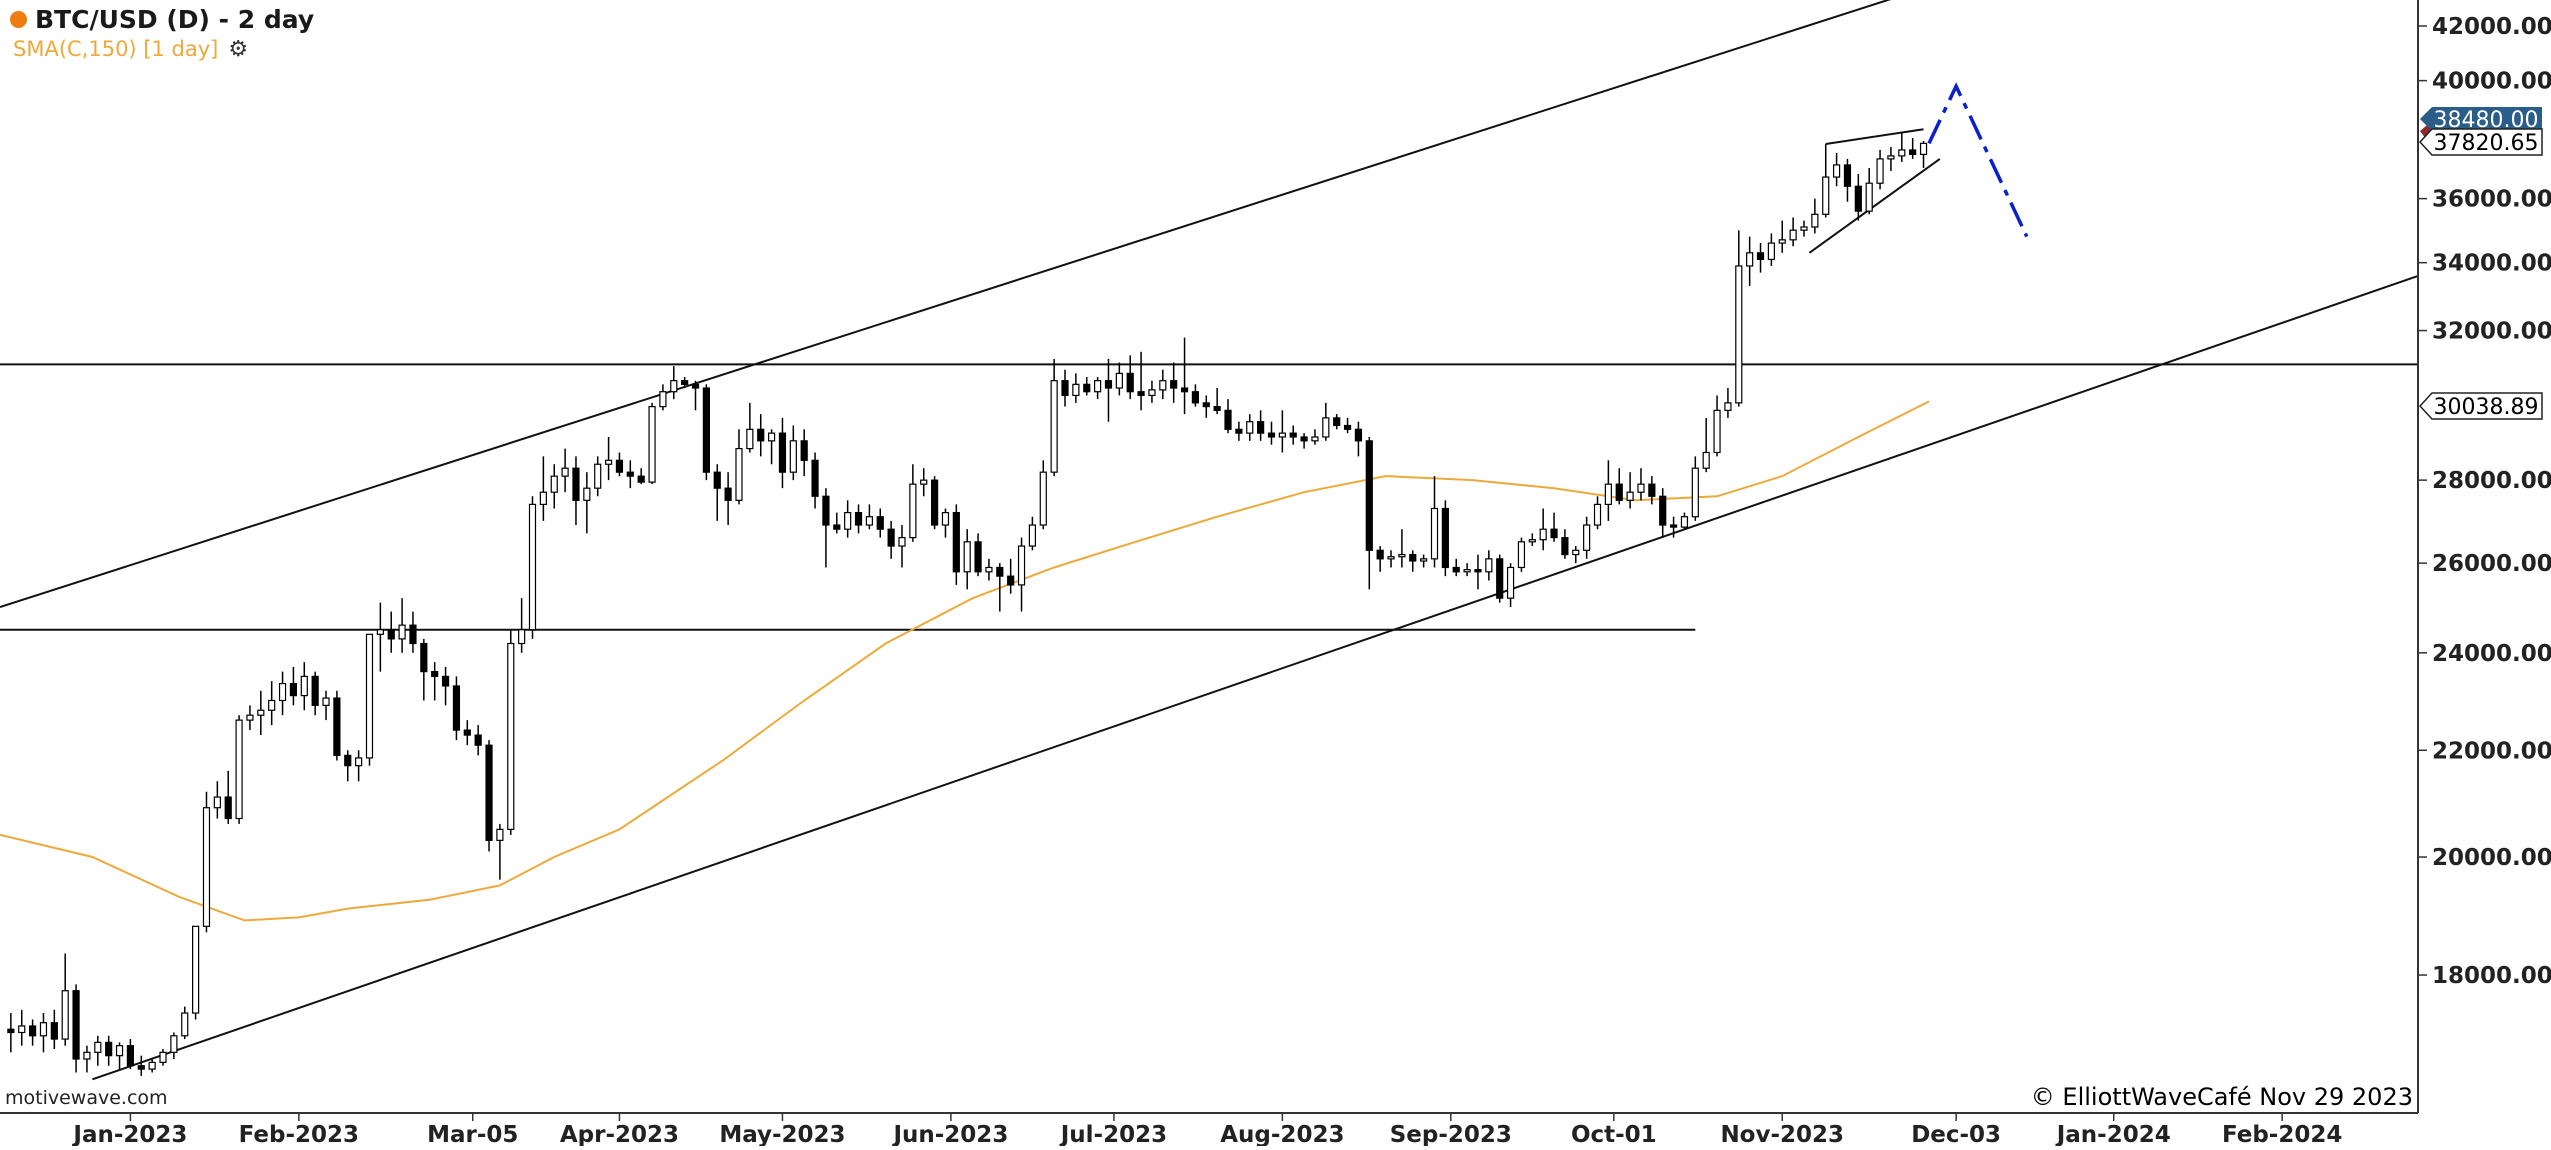 The height and width of the screenshot is (1150, 2551). What do you see at coordinates (2491, 27) in the screenshot?
I see `y-tick-label: 42000.00` at bounding box center [2491, 27].